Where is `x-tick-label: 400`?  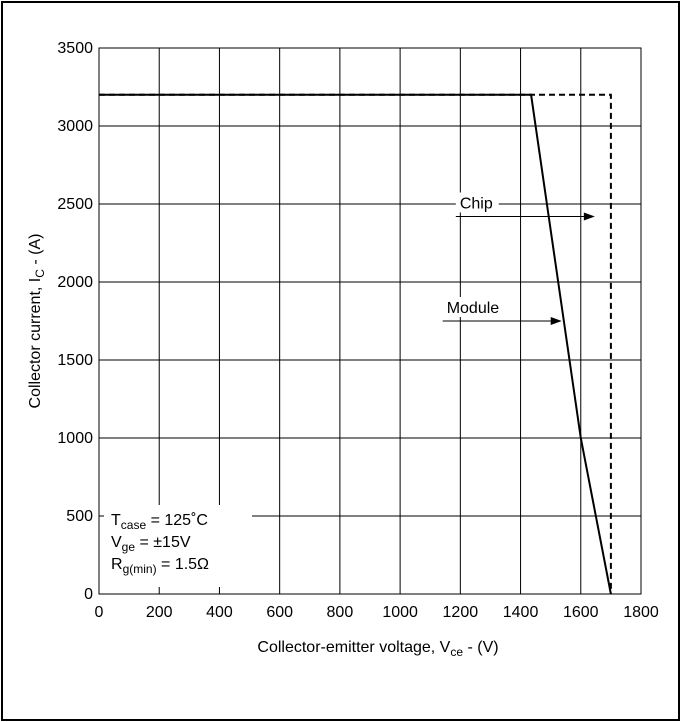 x-tick-label: 400 is located at coordinates (219, 612).